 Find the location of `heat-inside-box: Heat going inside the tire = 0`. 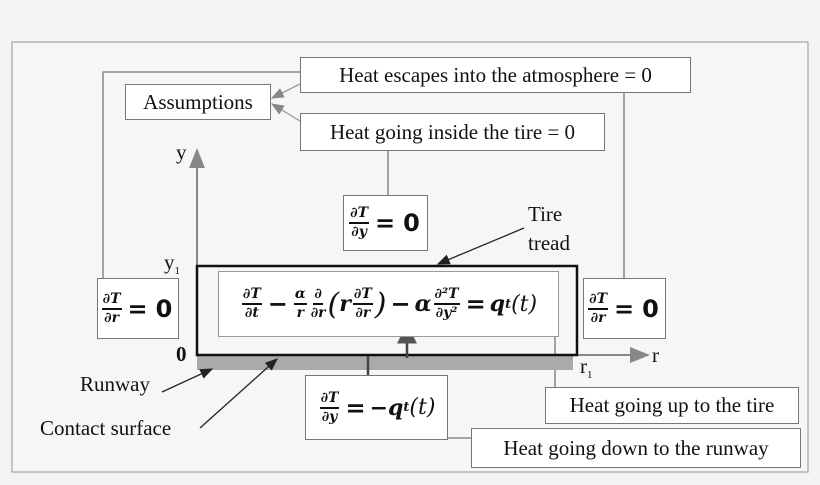

heat-inside-box: Heat going inside the tire = 0 is located at coordinates (452, 132).